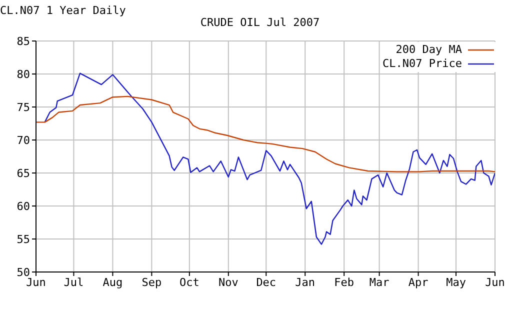  I want to click on x-tick-label: Nov, so click(228, 282).